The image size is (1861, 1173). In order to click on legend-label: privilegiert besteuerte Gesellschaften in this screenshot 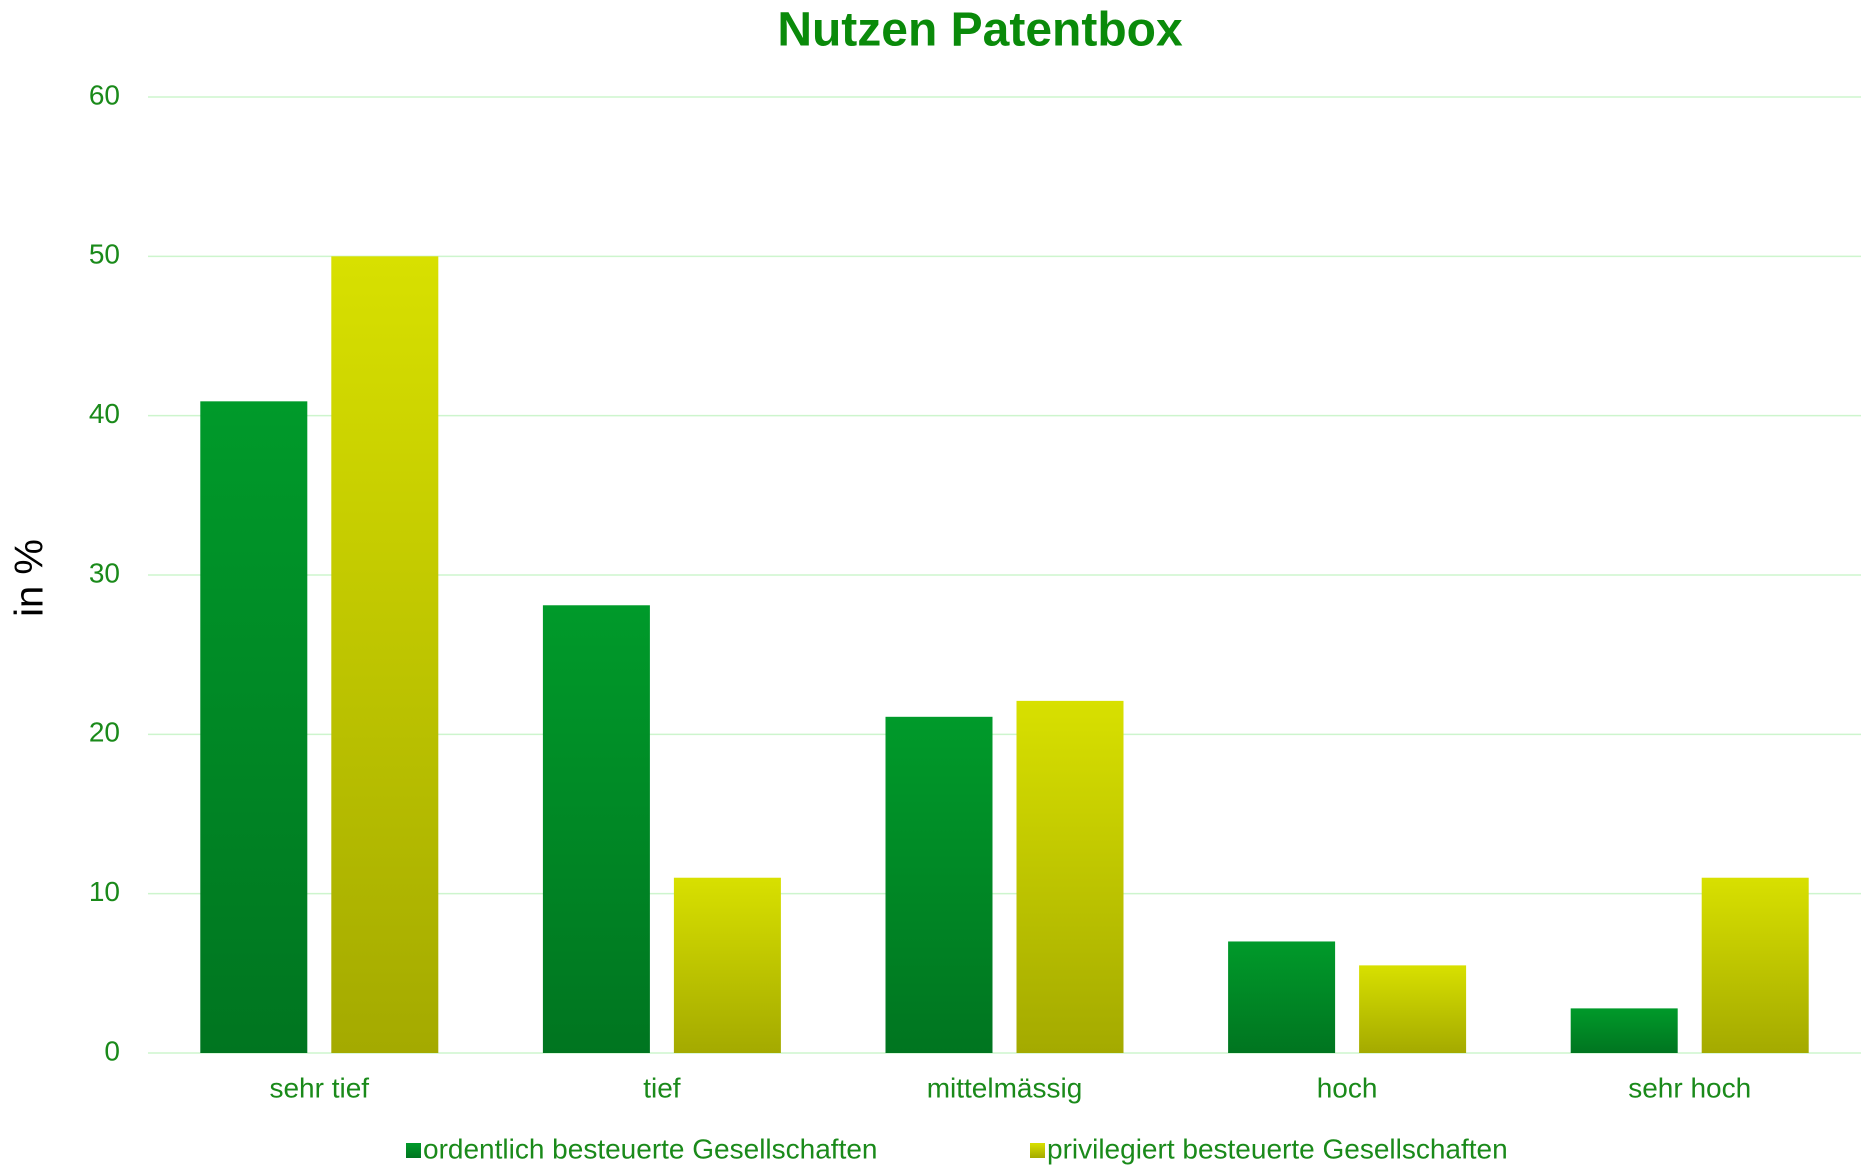, I will do `click(1277, 1148)`.